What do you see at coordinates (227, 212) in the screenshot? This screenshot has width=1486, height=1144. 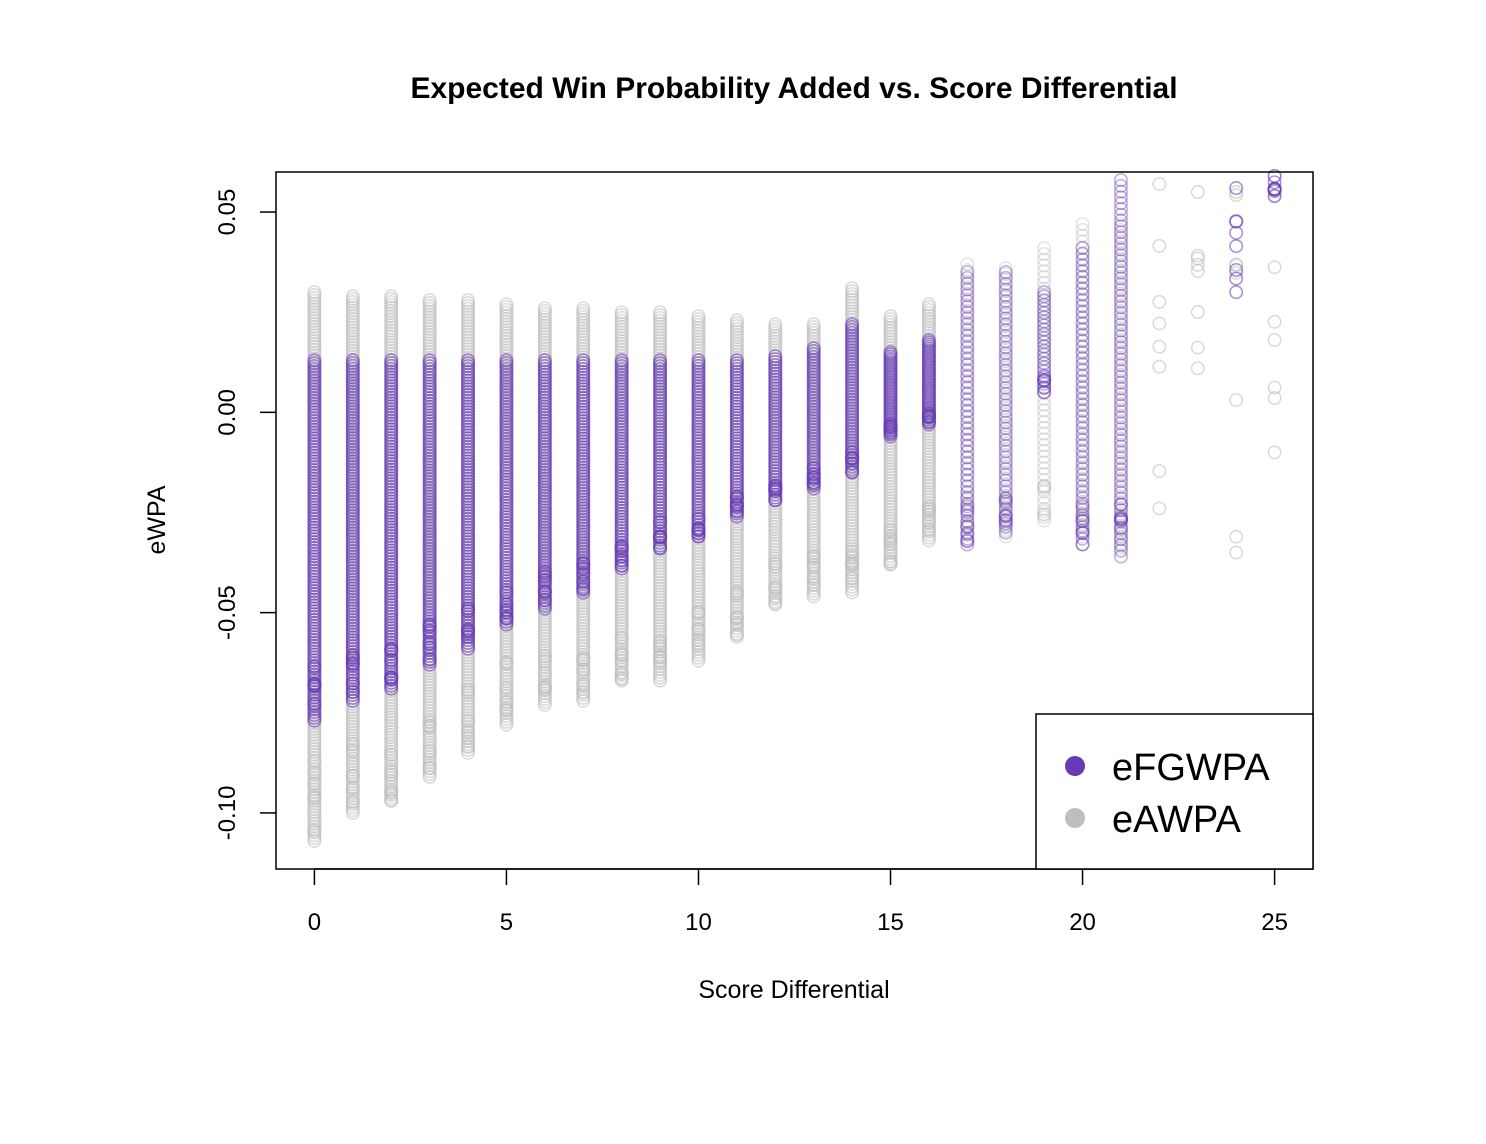 I see `y-tick-label: 0.05` at bounding box center [227, 212].